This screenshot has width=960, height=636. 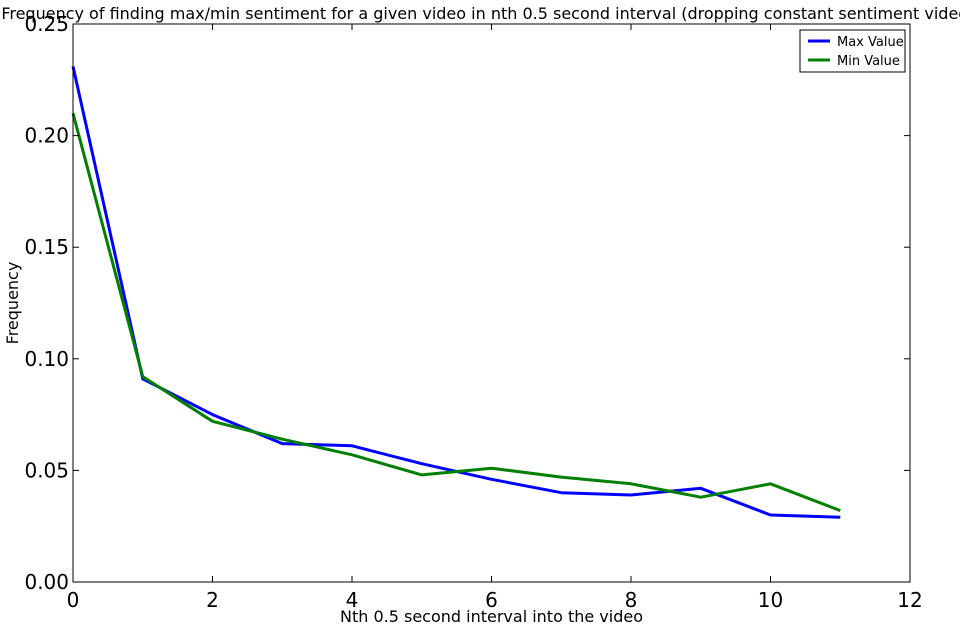 I want to click on x-tick-label: 4, so click(x=352, y=600).